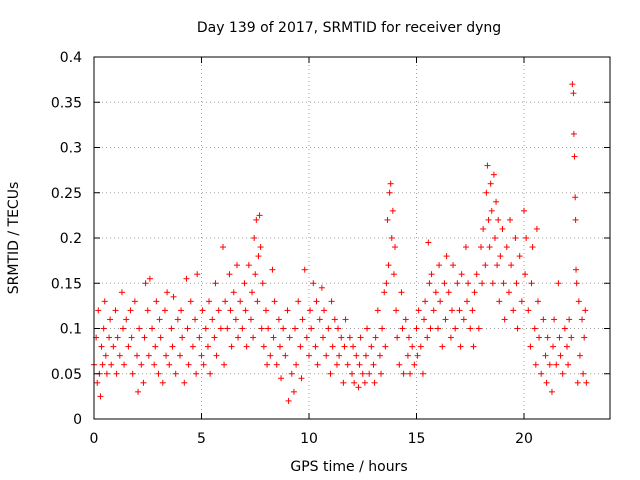 This screenshot has width=640, height=480. I want to click on y-tick-label: 0.3, so click(71, 149).